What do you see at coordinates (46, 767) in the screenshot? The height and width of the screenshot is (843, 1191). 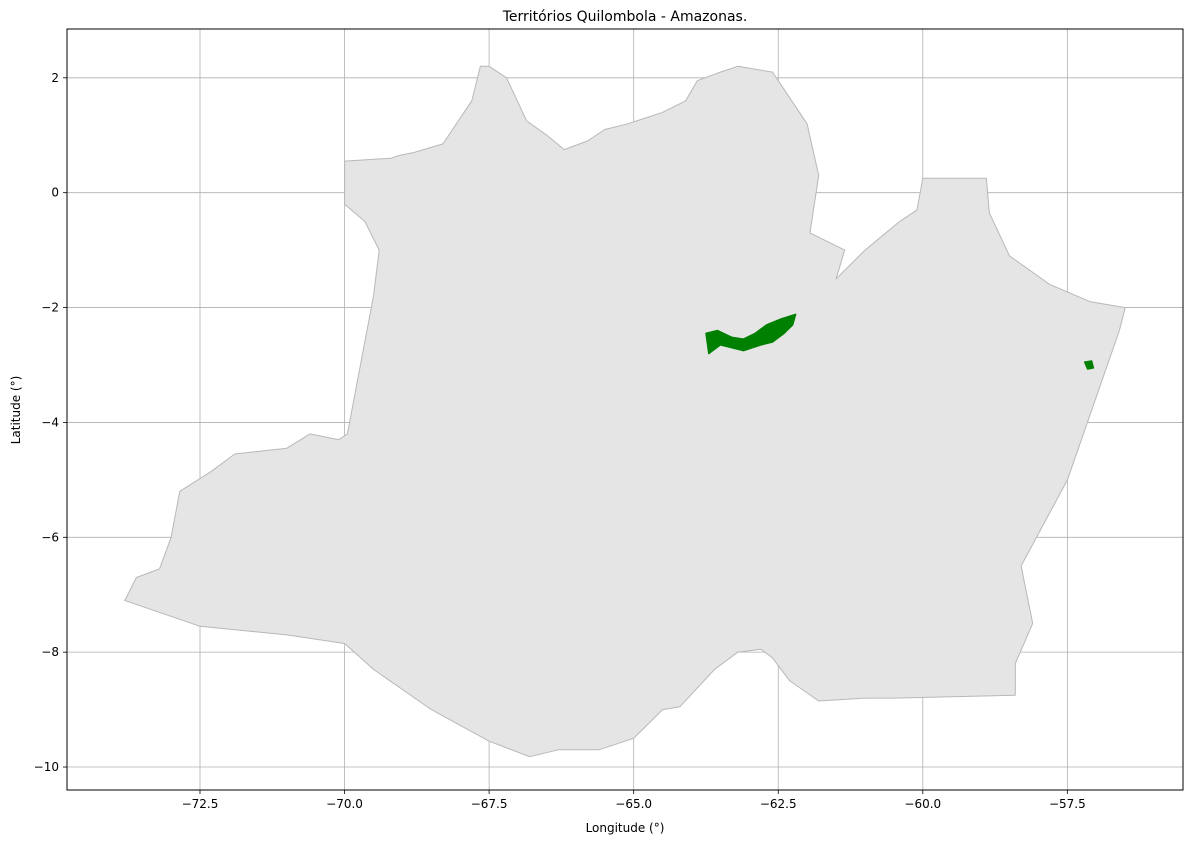 I see `y-tick-label: −10` at bounding box center [46, 767].